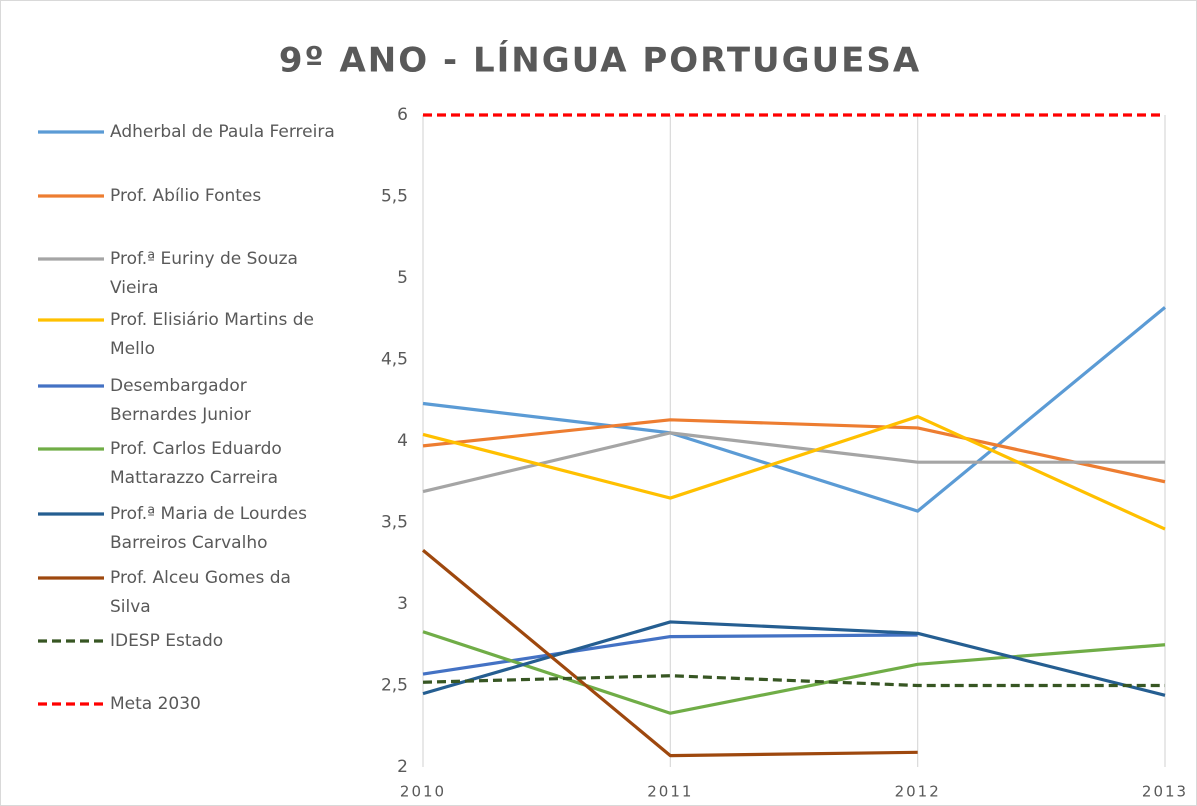 This screenshot has height=806, width=1197. I want to click on legend-label: IDESP Estado, so click(167, 641).